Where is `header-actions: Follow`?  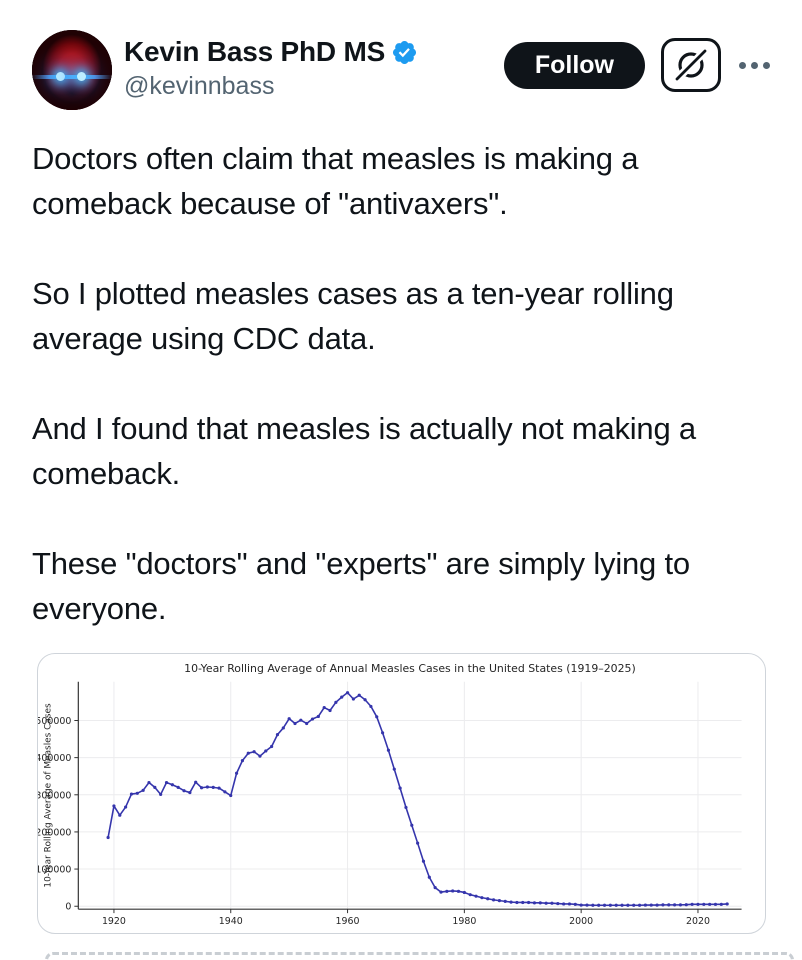 header-actions: Follow is located at coordinates (637, 61).